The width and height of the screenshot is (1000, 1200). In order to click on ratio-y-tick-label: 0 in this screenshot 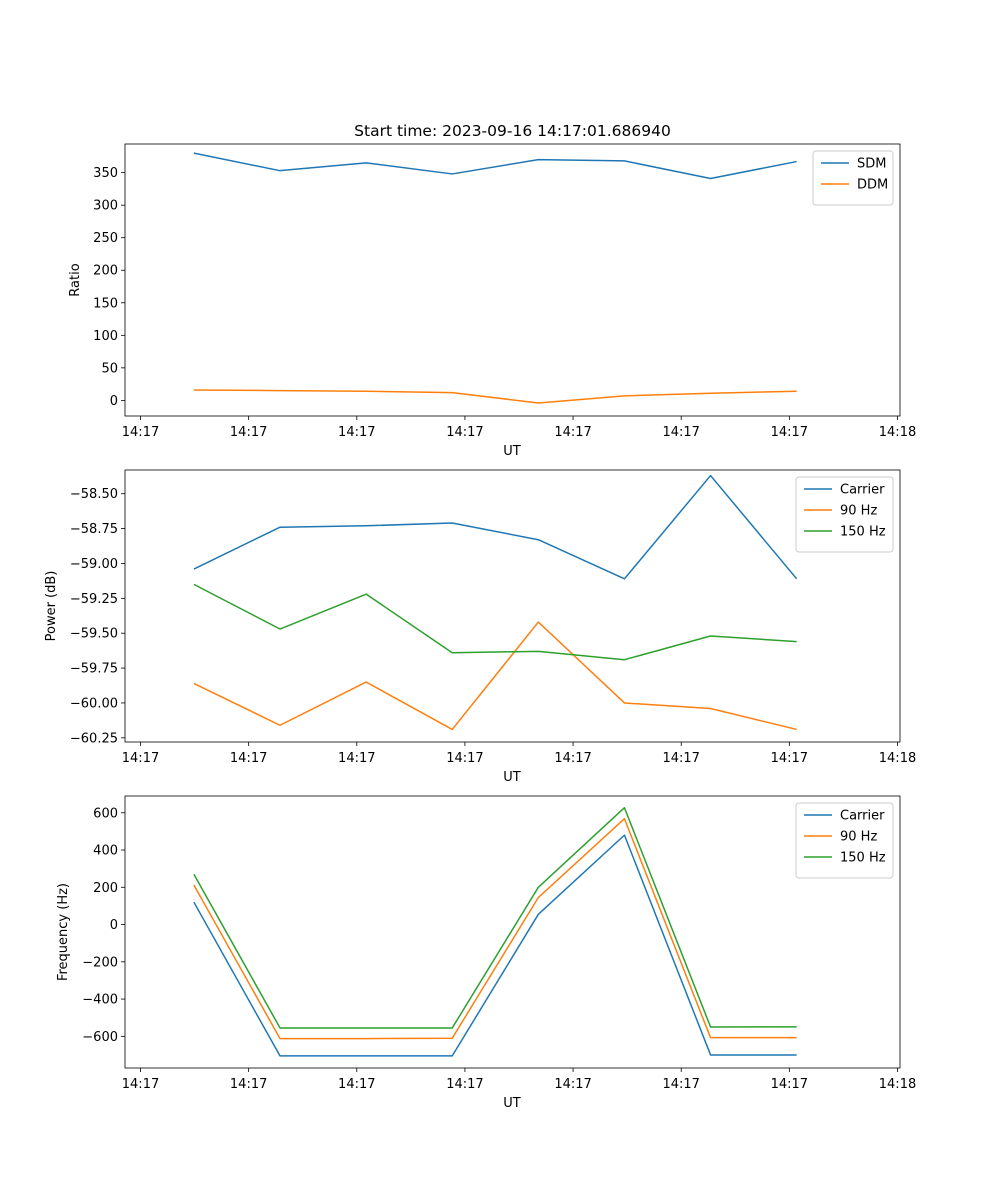, I will do `click(114, 401)`.